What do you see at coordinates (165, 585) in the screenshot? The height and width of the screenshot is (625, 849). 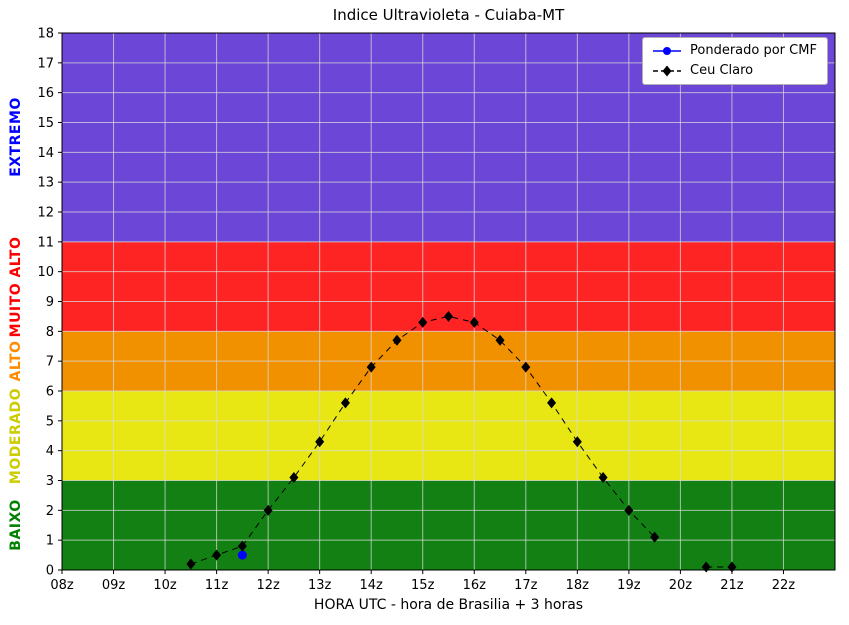 I see `x-tick-label: 10z` at bounding box center [165, 585].